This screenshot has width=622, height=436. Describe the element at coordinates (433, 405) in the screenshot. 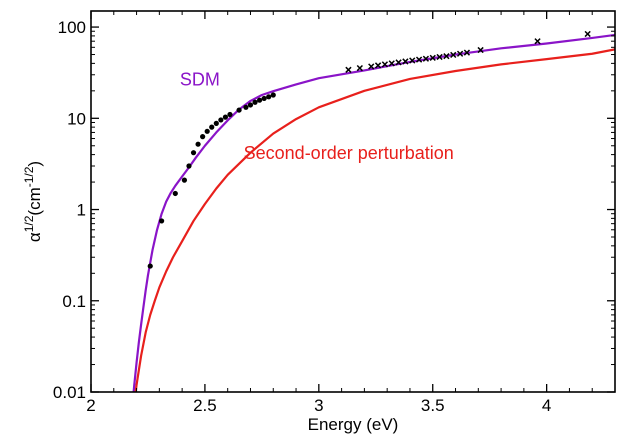

I see `x-tick-label: 3.5` at that location.